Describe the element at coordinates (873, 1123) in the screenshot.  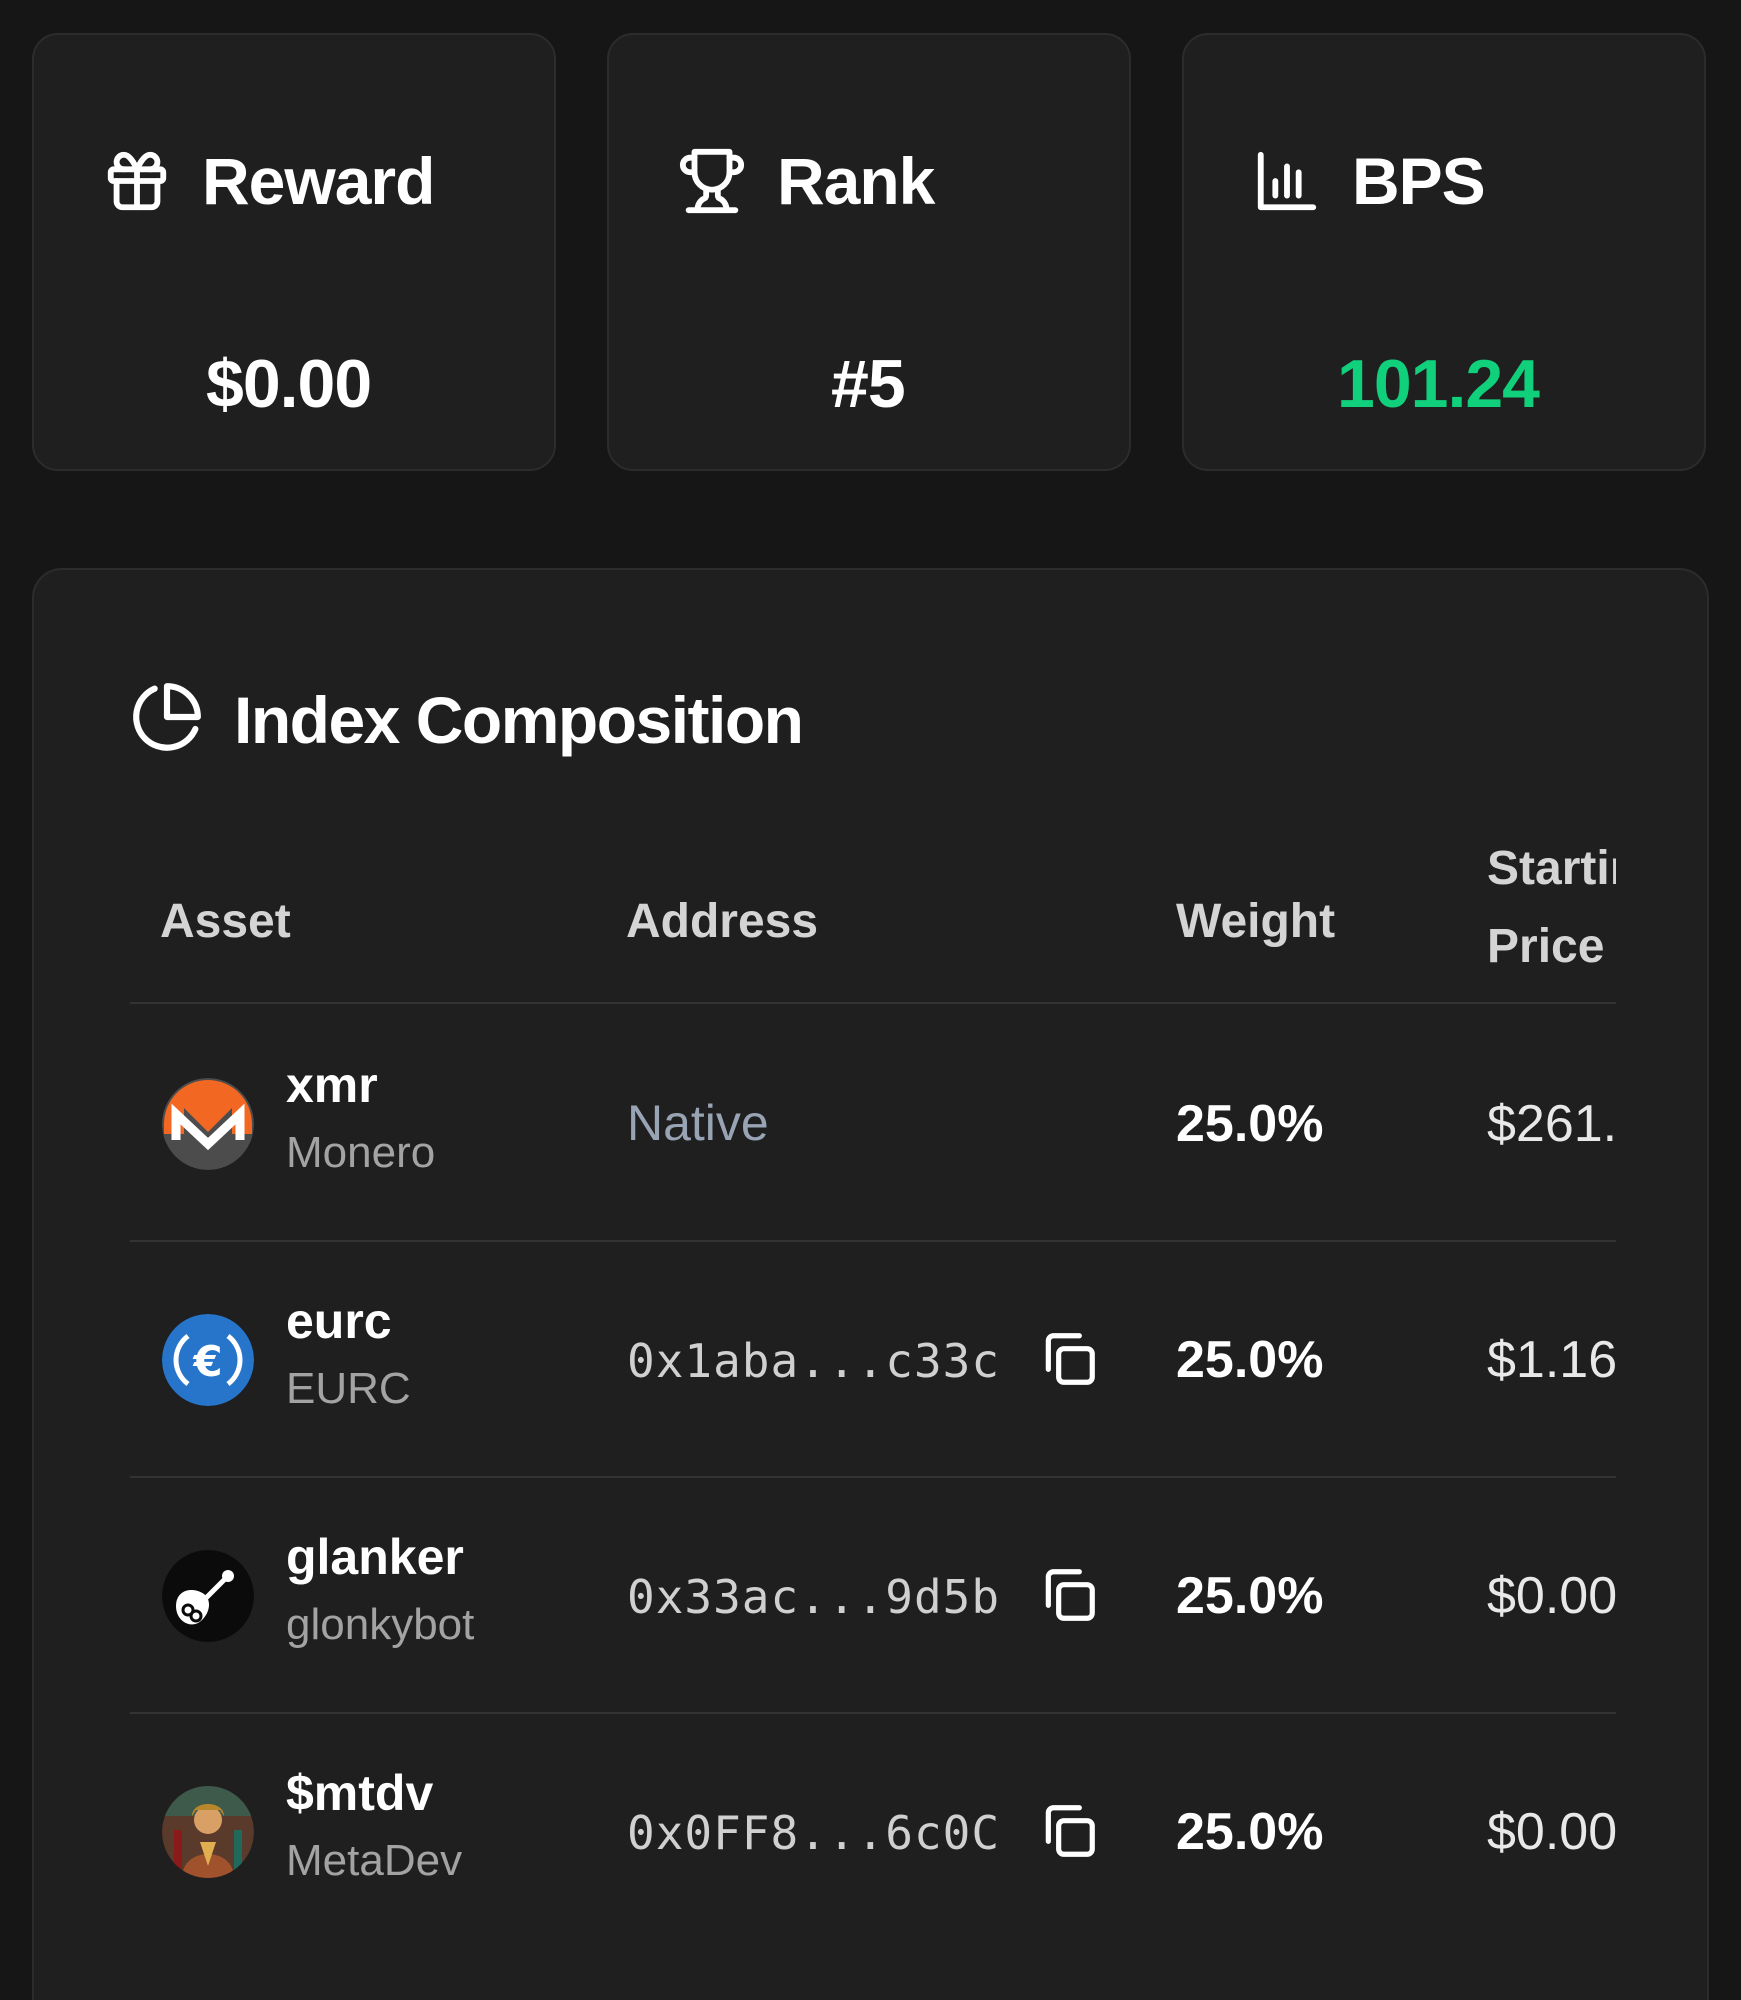
I see `table-row: xmr Monero Native 25.0% $261.` at that location.